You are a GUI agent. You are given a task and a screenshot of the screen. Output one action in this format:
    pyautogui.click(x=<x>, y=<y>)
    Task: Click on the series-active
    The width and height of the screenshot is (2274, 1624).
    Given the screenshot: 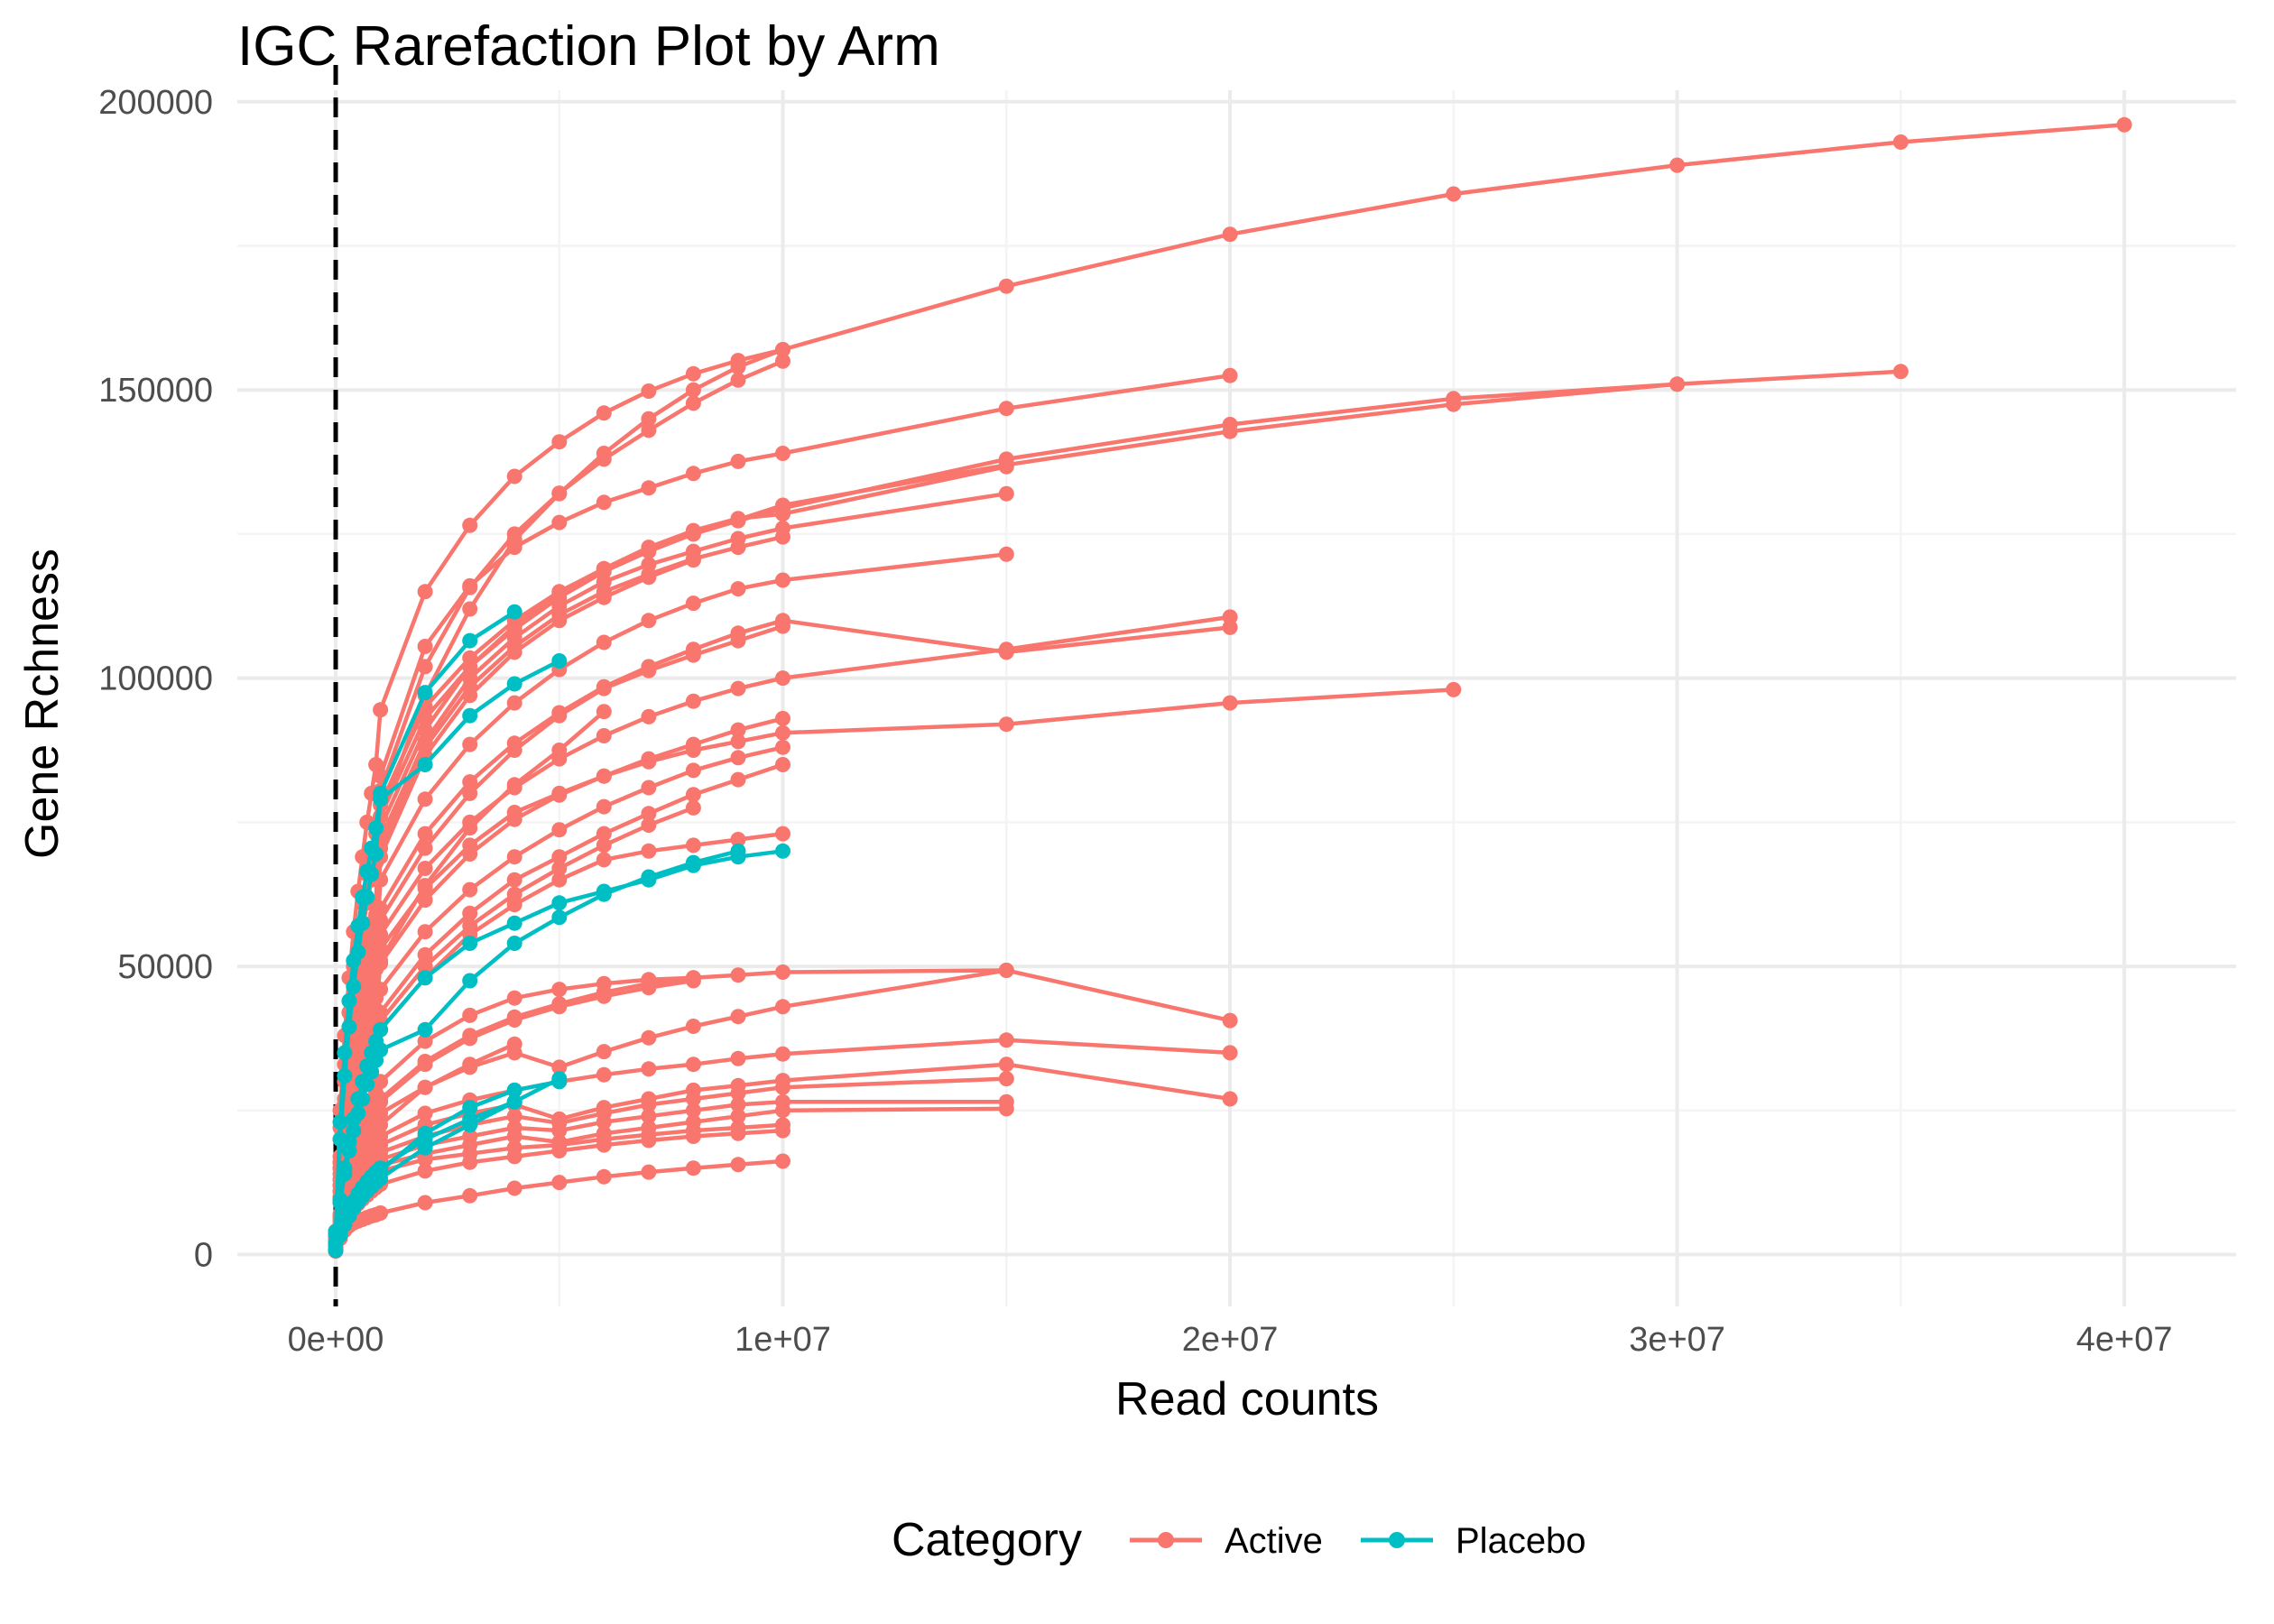 What is the action you would take?
    pyautogui.click(x=559, y=791)
    